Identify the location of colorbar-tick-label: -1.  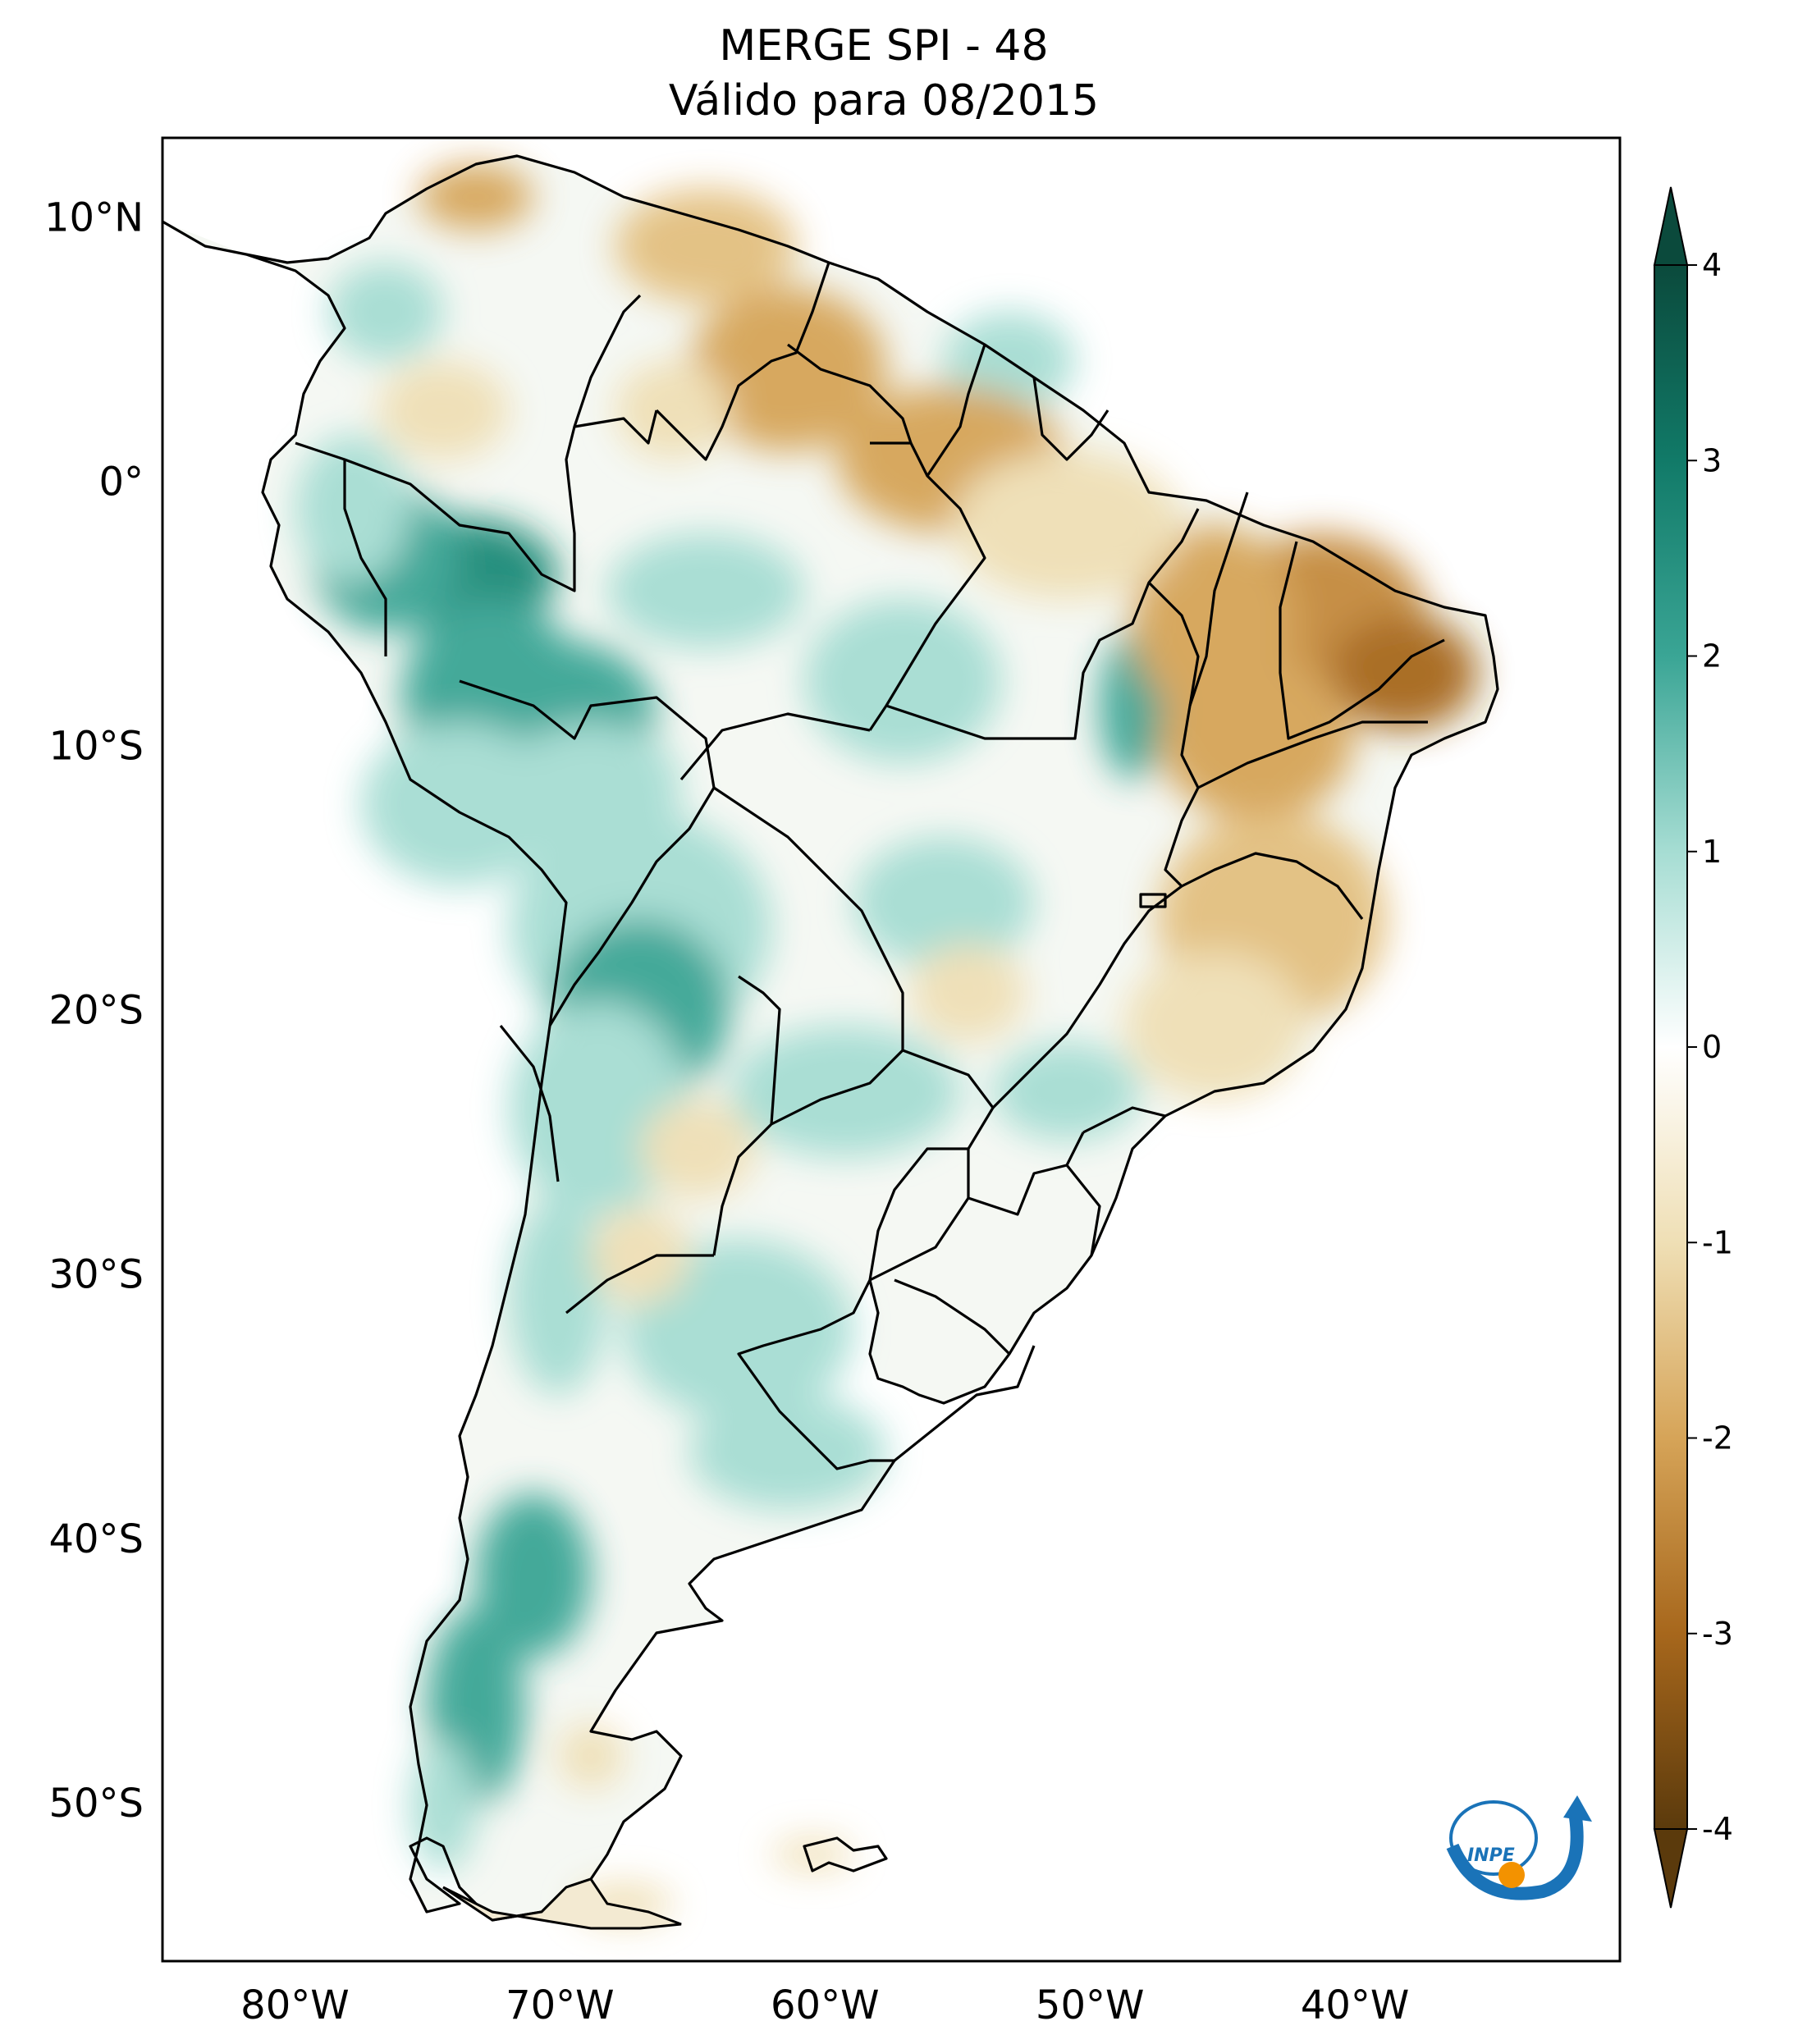
(1717, 1242).